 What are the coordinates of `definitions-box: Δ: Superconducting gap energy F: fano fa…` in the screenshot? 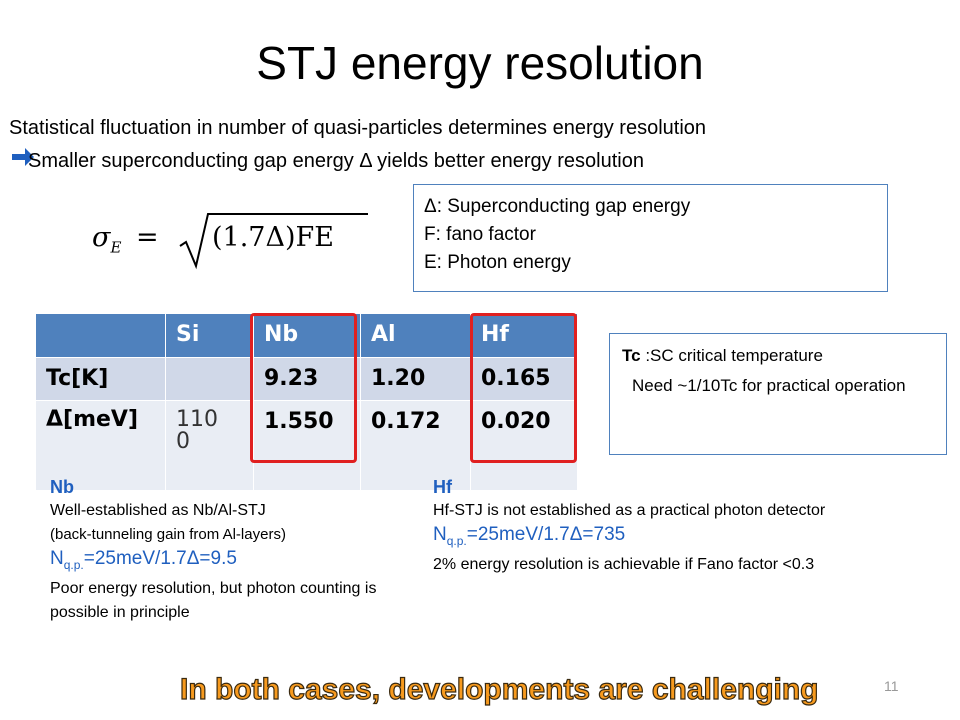 It's located at (650, 238).